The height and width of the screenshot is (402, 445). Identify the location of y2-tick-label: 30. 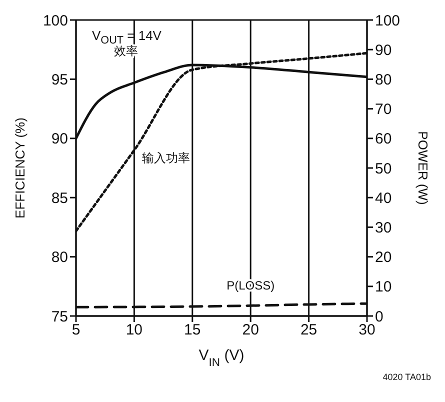
(383, 228).